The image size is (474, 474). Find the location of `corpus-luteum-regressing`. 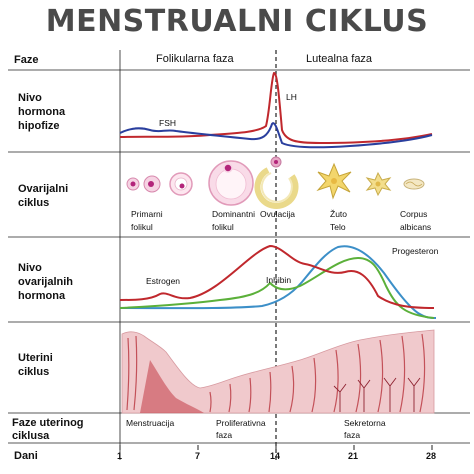

corpus-luteum-regressing is located at coordinates (378, 184).